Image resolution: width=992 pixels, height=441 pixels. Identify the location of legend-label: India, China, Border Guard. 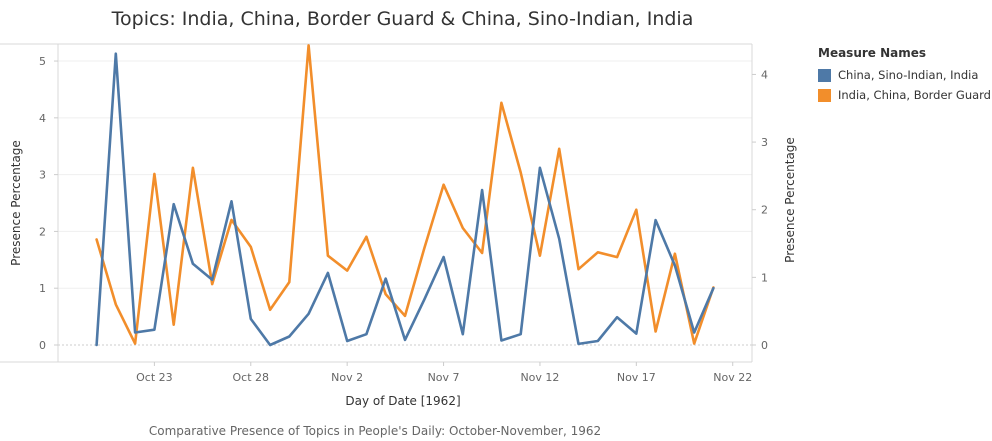
(914, 95).